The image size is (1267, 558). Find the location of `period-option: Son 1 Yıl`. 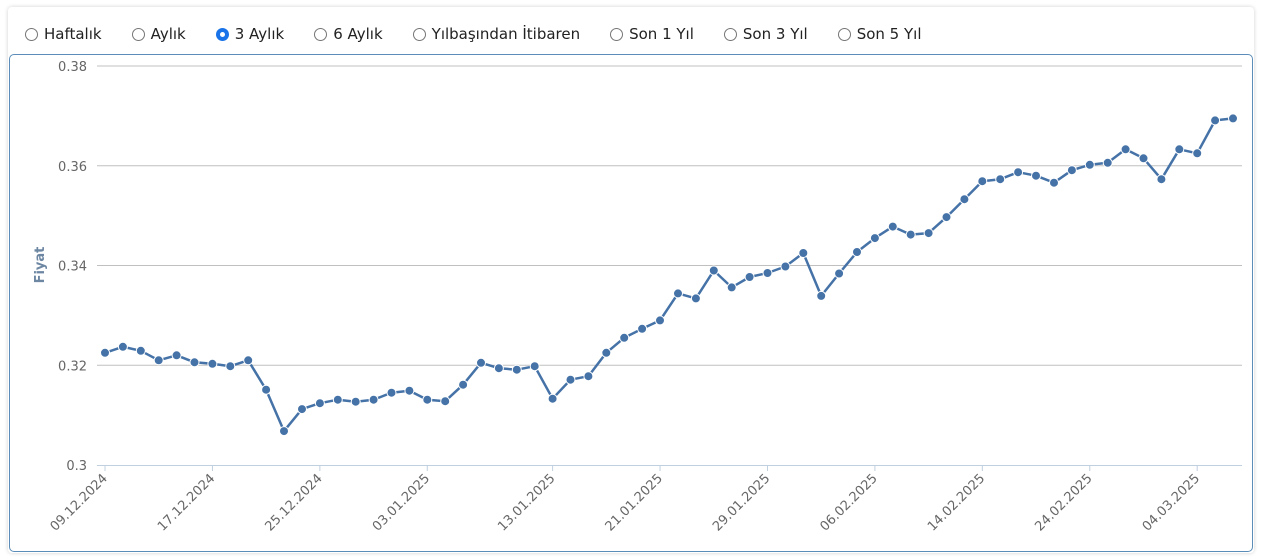

period-option: Son 1 Yıl is located at coordinates (652, 34).